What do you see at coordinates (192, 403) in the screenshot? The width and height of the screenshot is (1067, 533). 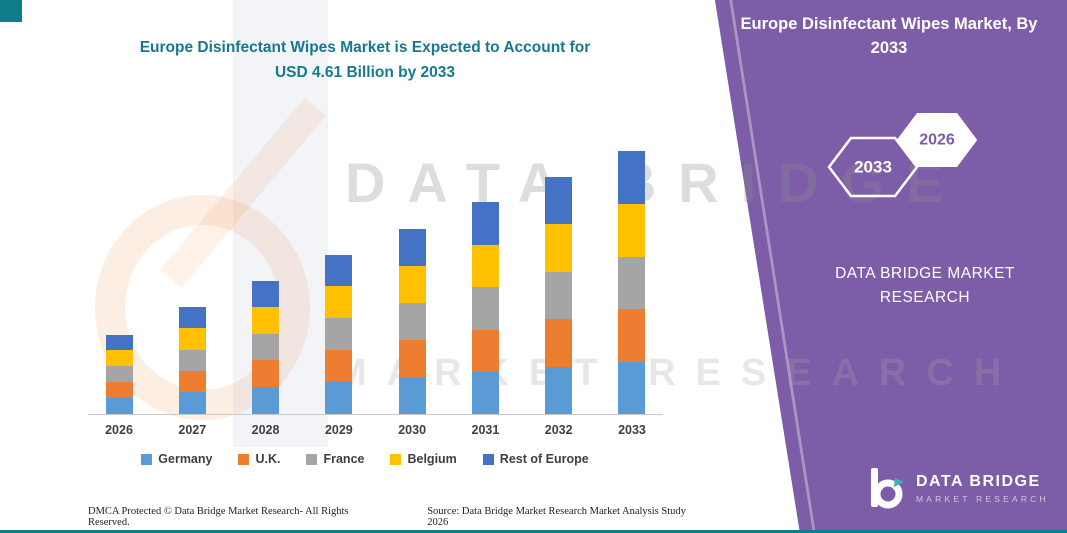 I see `segment-germany-2027` at bounding box center [192, 403].